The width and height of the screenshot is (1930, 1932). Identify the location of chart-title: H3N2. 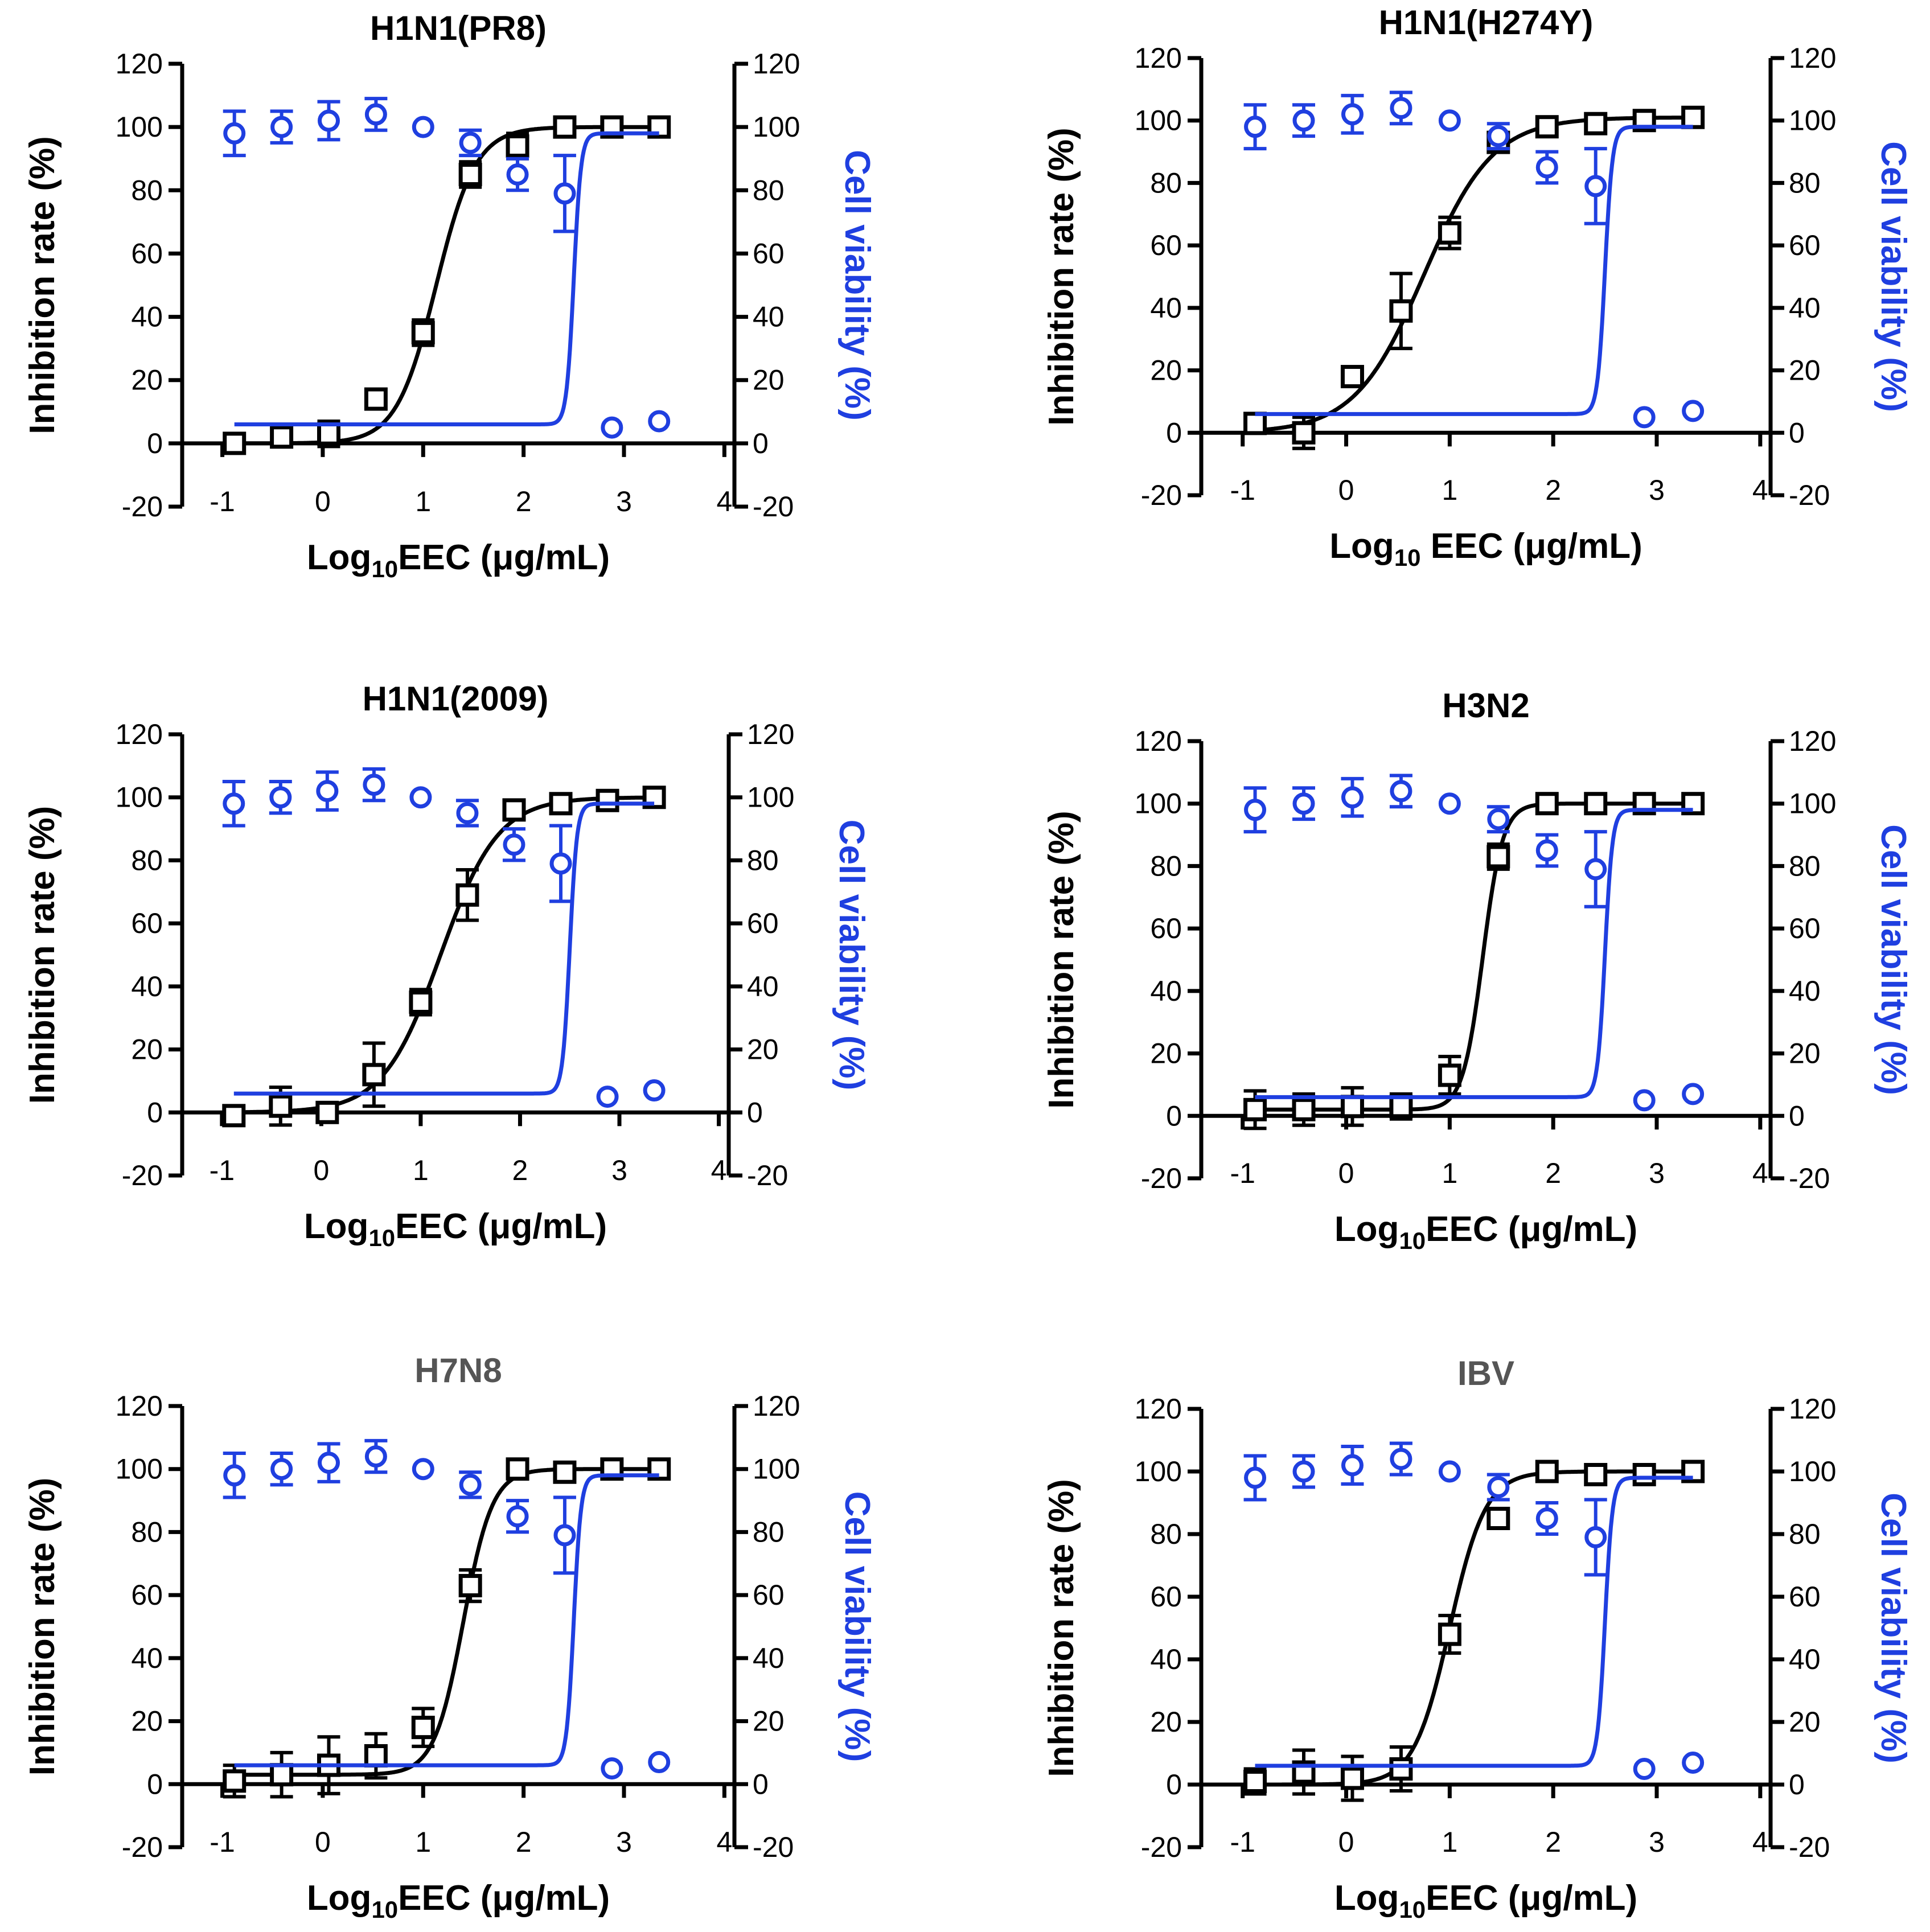
(1485, 706).